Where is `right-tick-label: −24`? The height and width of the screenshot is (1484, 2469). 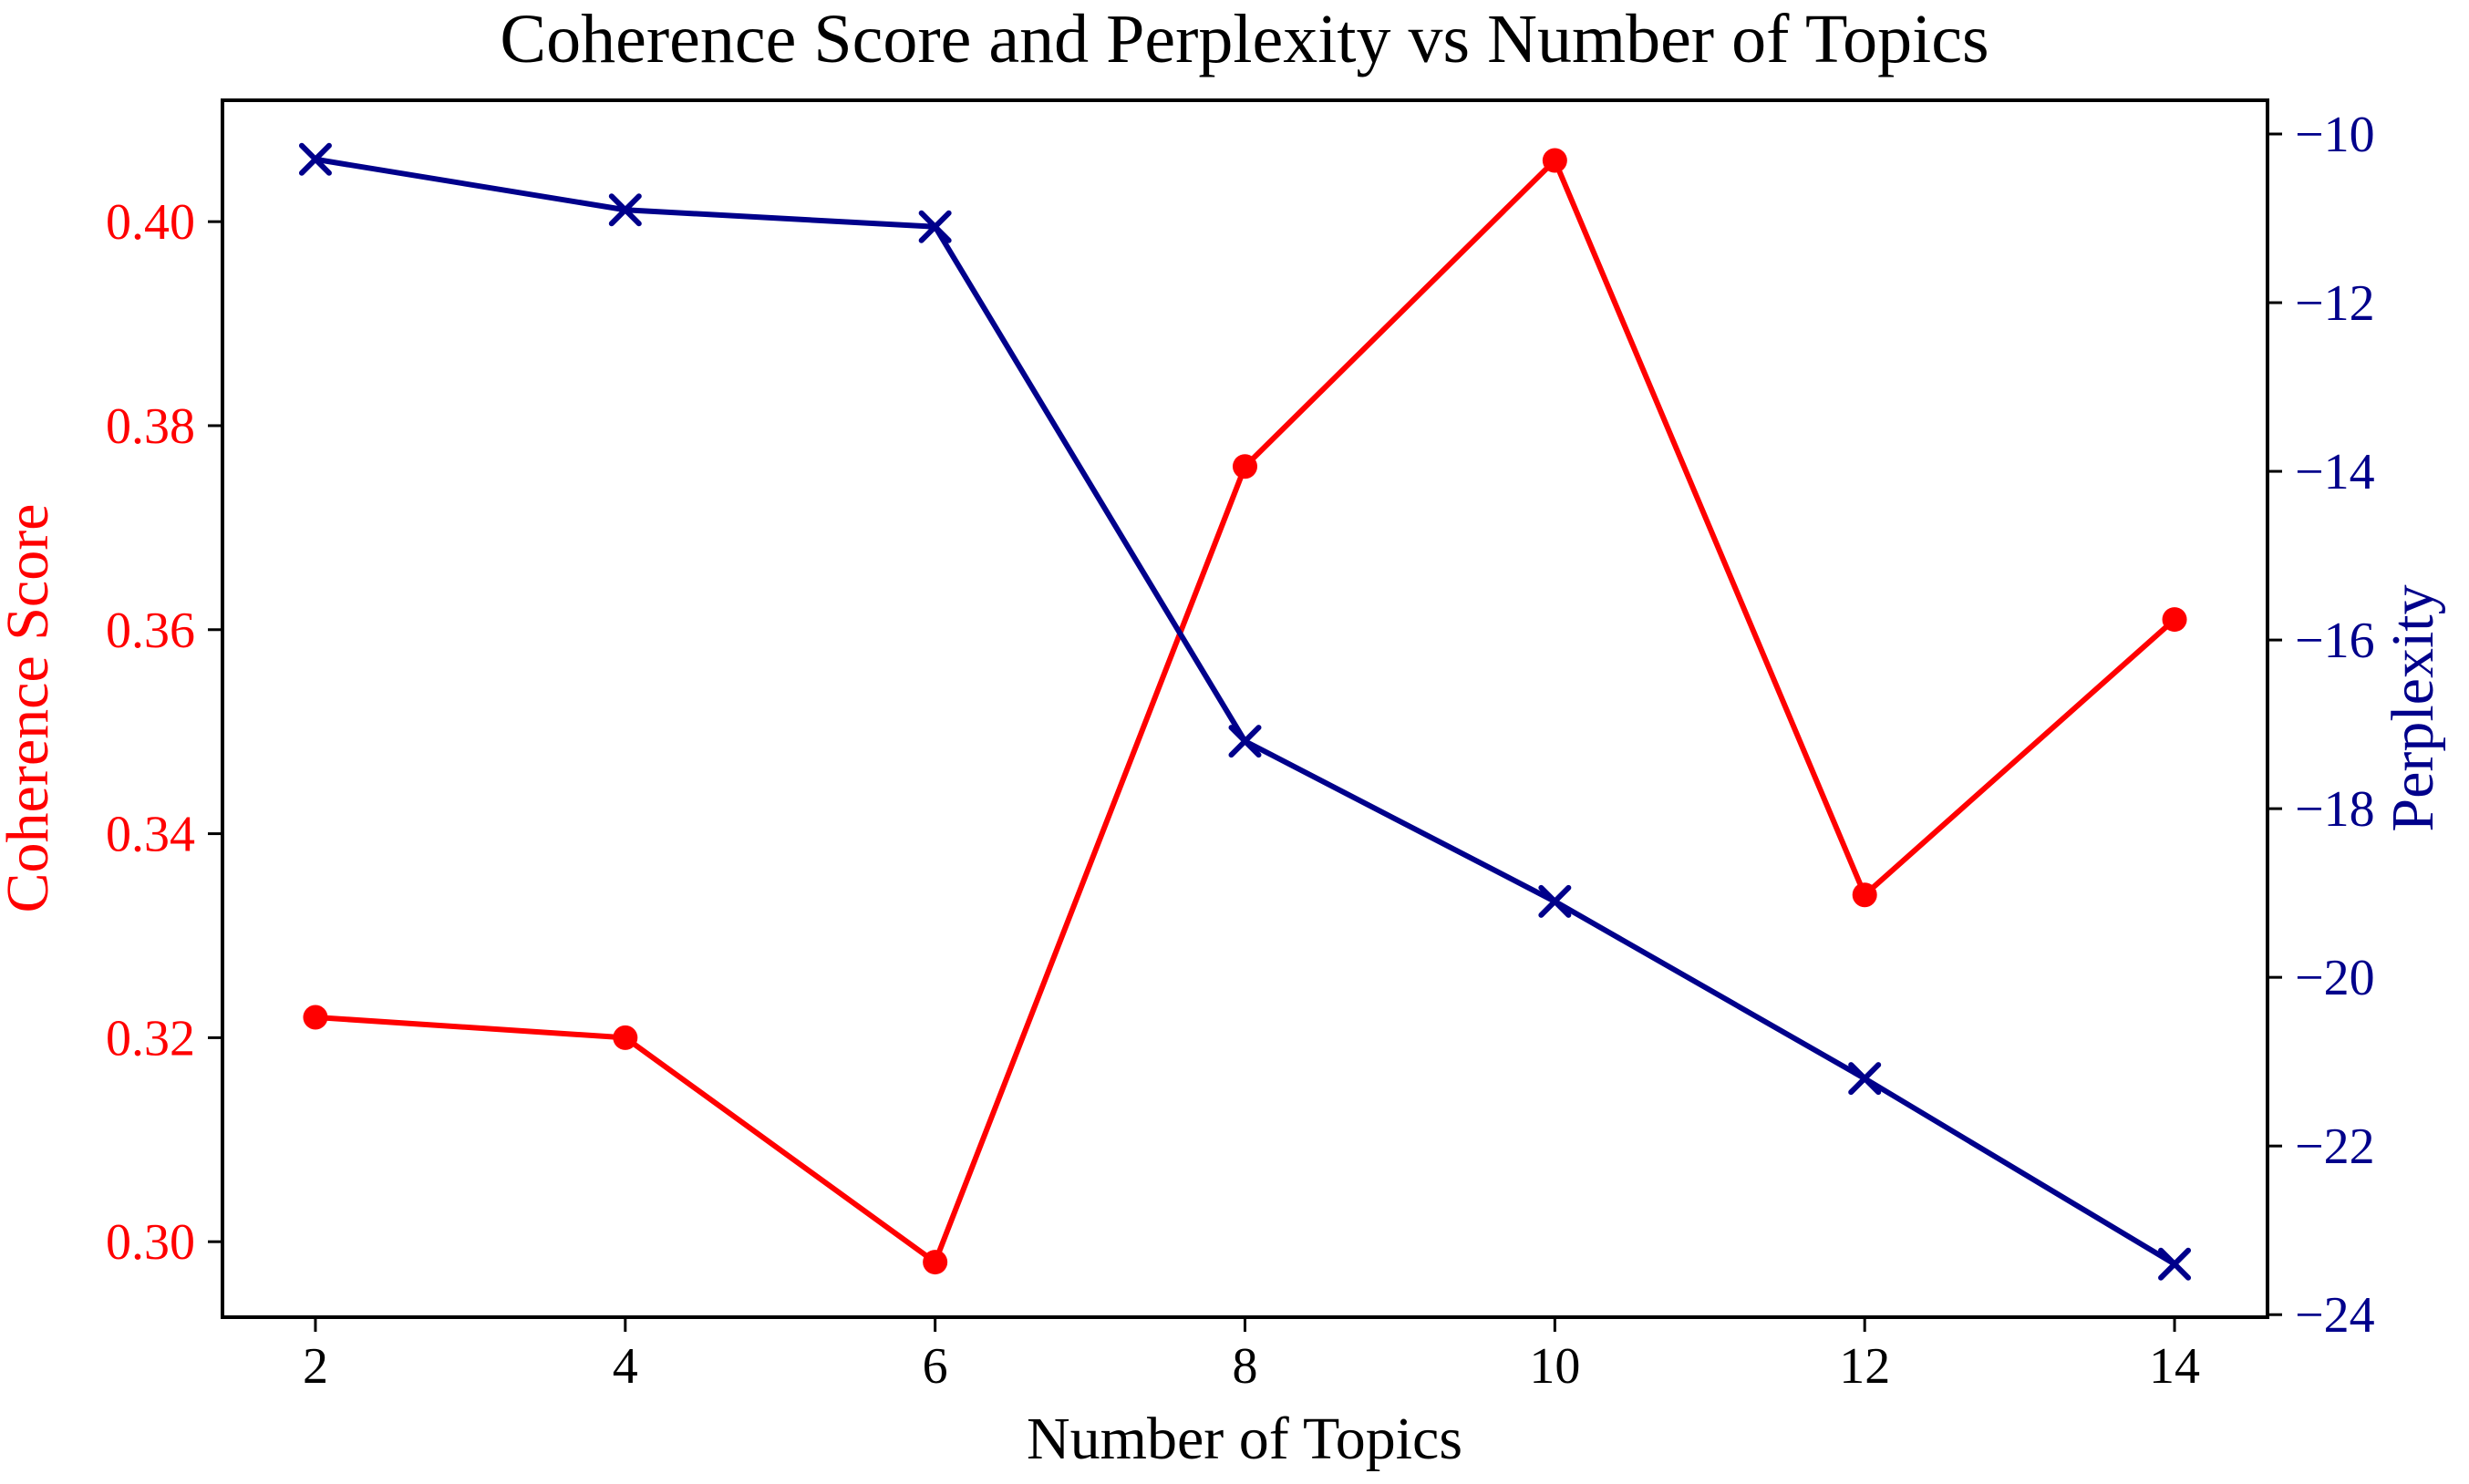
right-tick-label: −24 is located at coordinates (2335, 1315).